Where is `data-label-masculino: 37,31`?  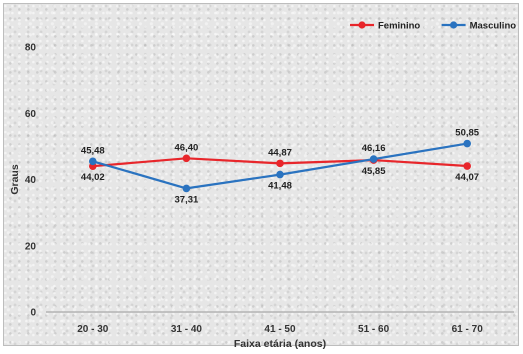
data-label-masculino: 37,31 is located at coordinates (187, 199).